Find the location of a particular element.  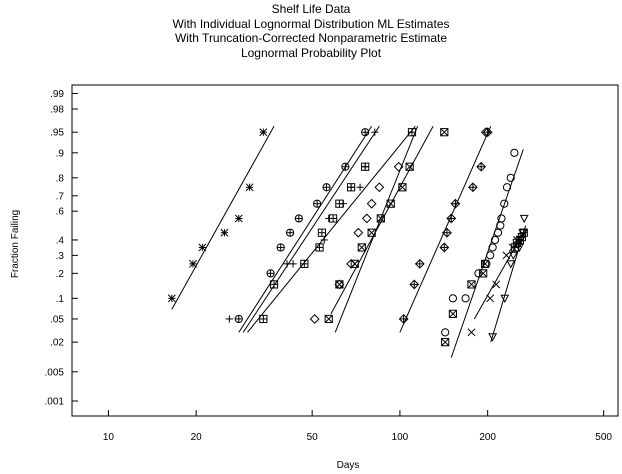

y-tick-label: .05 is located at coordinates (57, 319).